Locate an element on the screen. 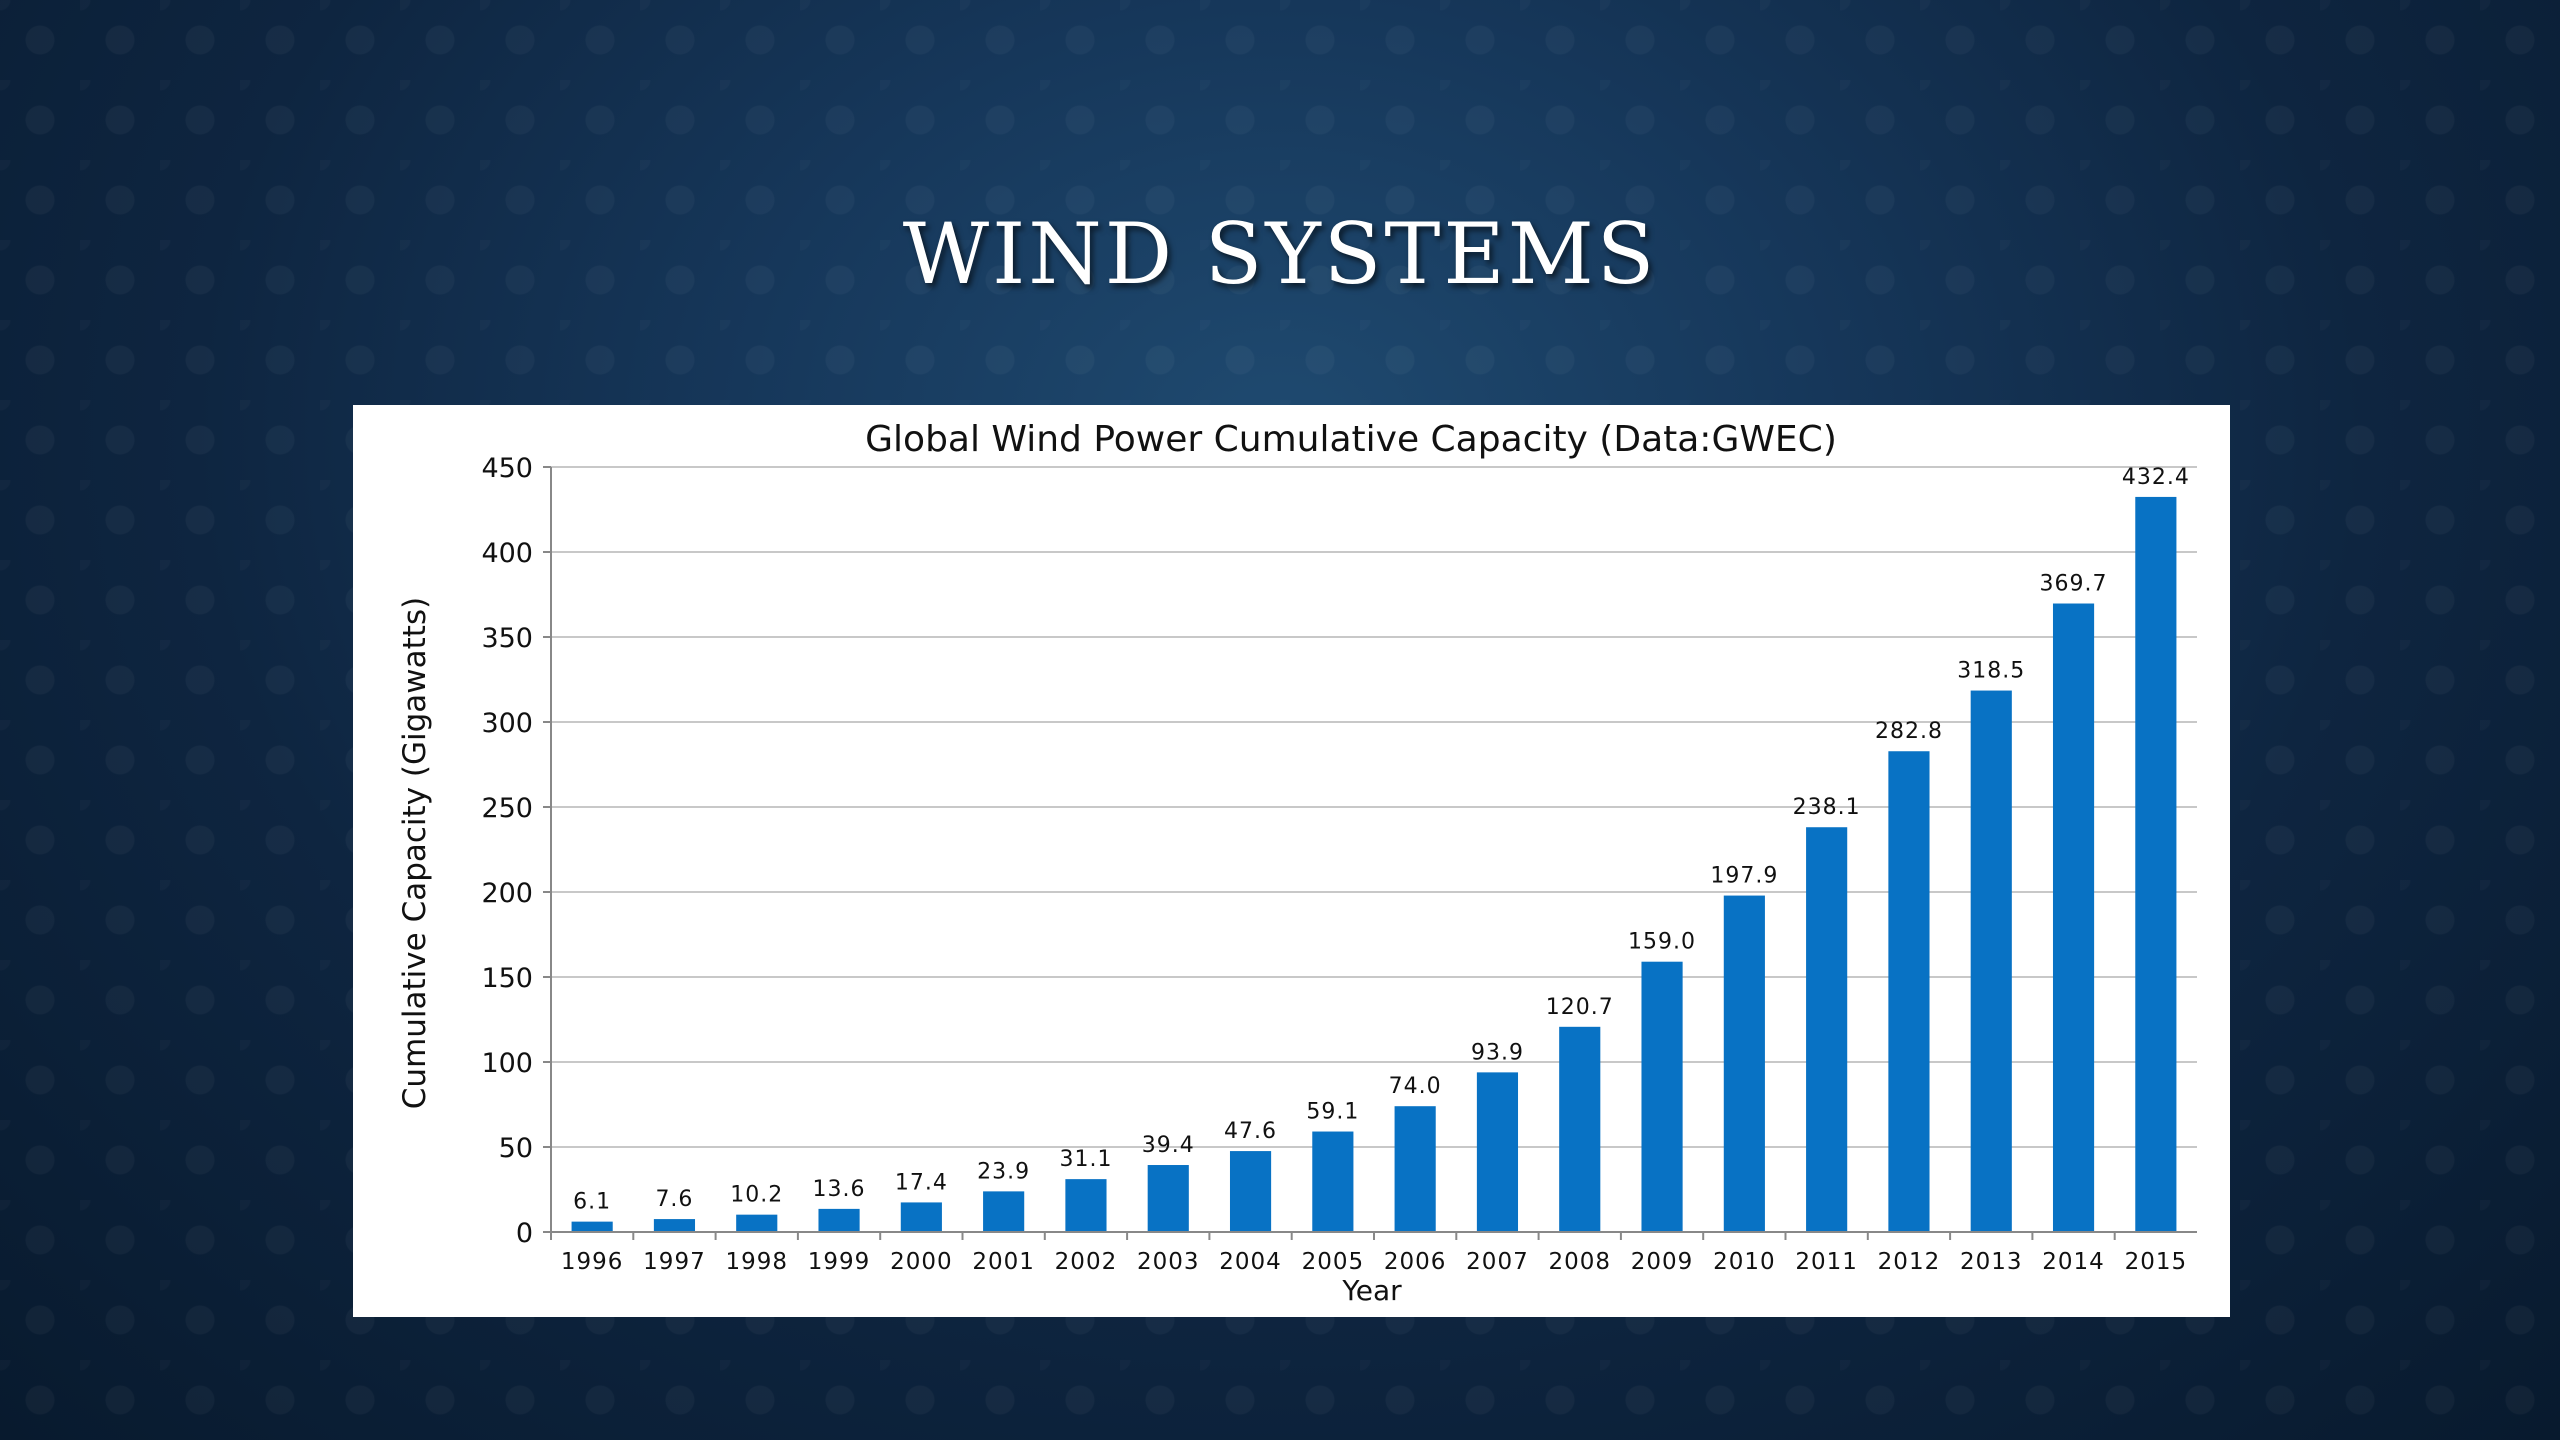 The image size is (2560, 1440). x-tick-label-2015: 2015 is located at coordinates (2156, 1262).